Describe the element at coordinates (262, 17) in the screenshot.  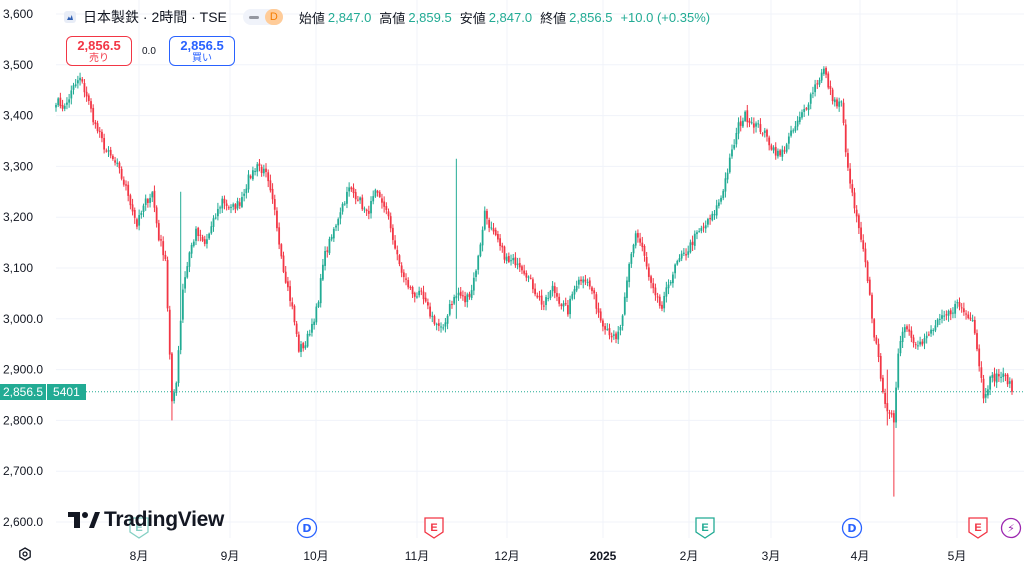
I see `market-status: D` at that location.